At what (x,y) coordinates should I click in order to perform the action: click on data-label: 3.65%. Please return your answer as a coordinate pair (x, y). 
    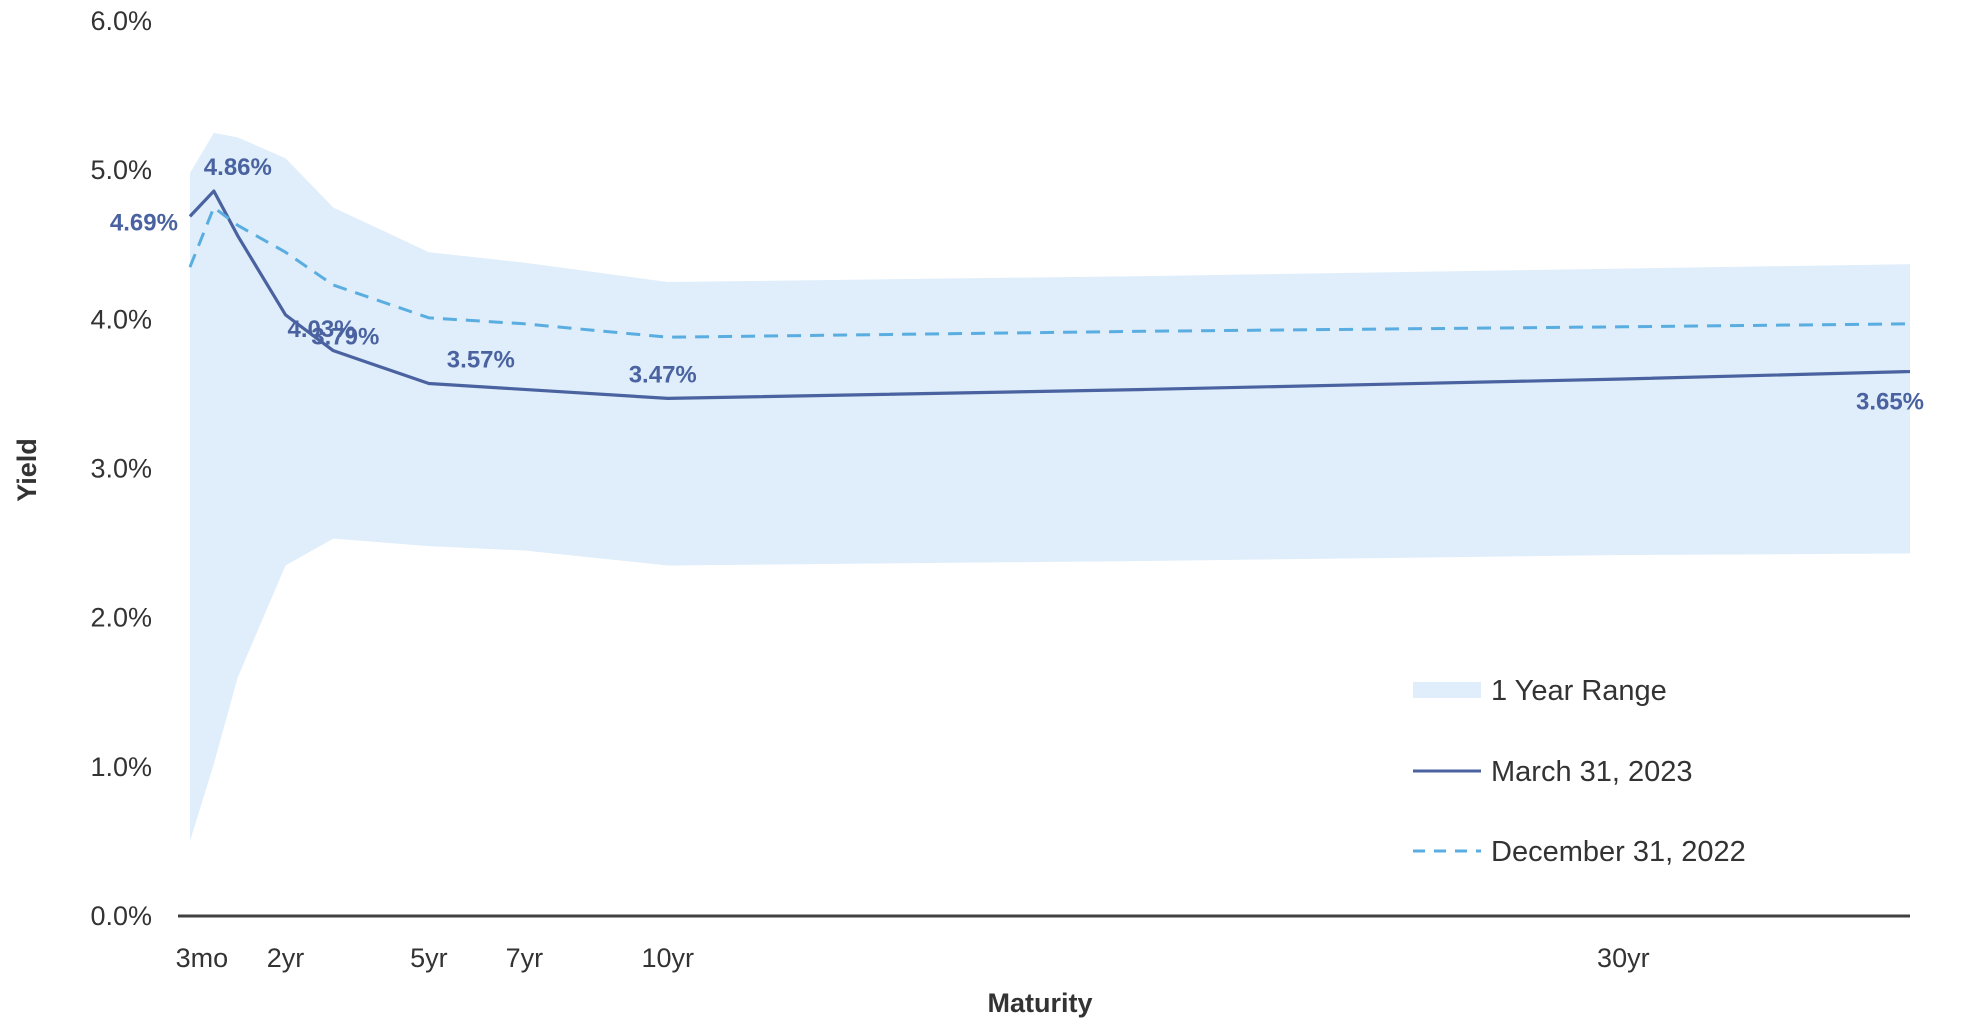
    Looking at the image, I should click on (1890, 402).